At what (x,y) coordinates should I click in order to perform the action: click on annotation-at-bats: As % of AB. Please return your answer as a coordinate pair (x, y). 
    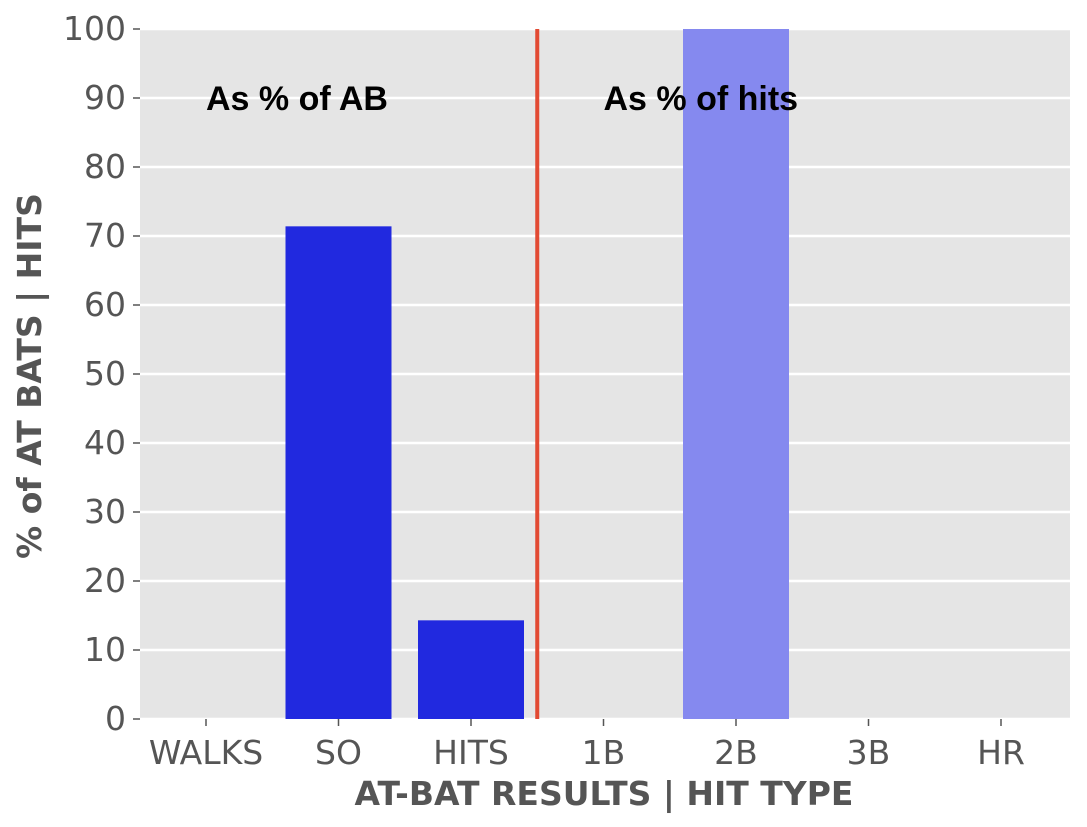
    Looking at the image, I should click on (297, 99).